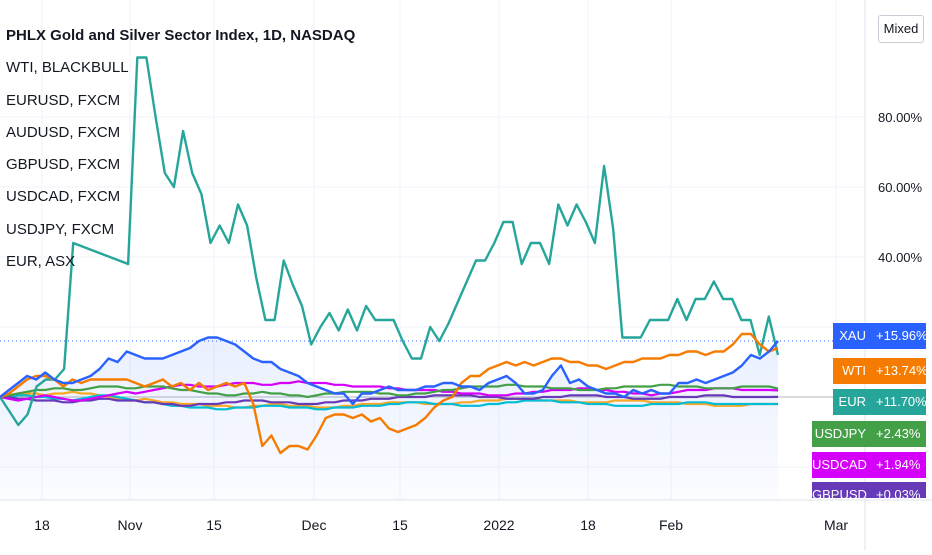  I want to click on badge-xau: XAU +15.96%, so click(880, 336).